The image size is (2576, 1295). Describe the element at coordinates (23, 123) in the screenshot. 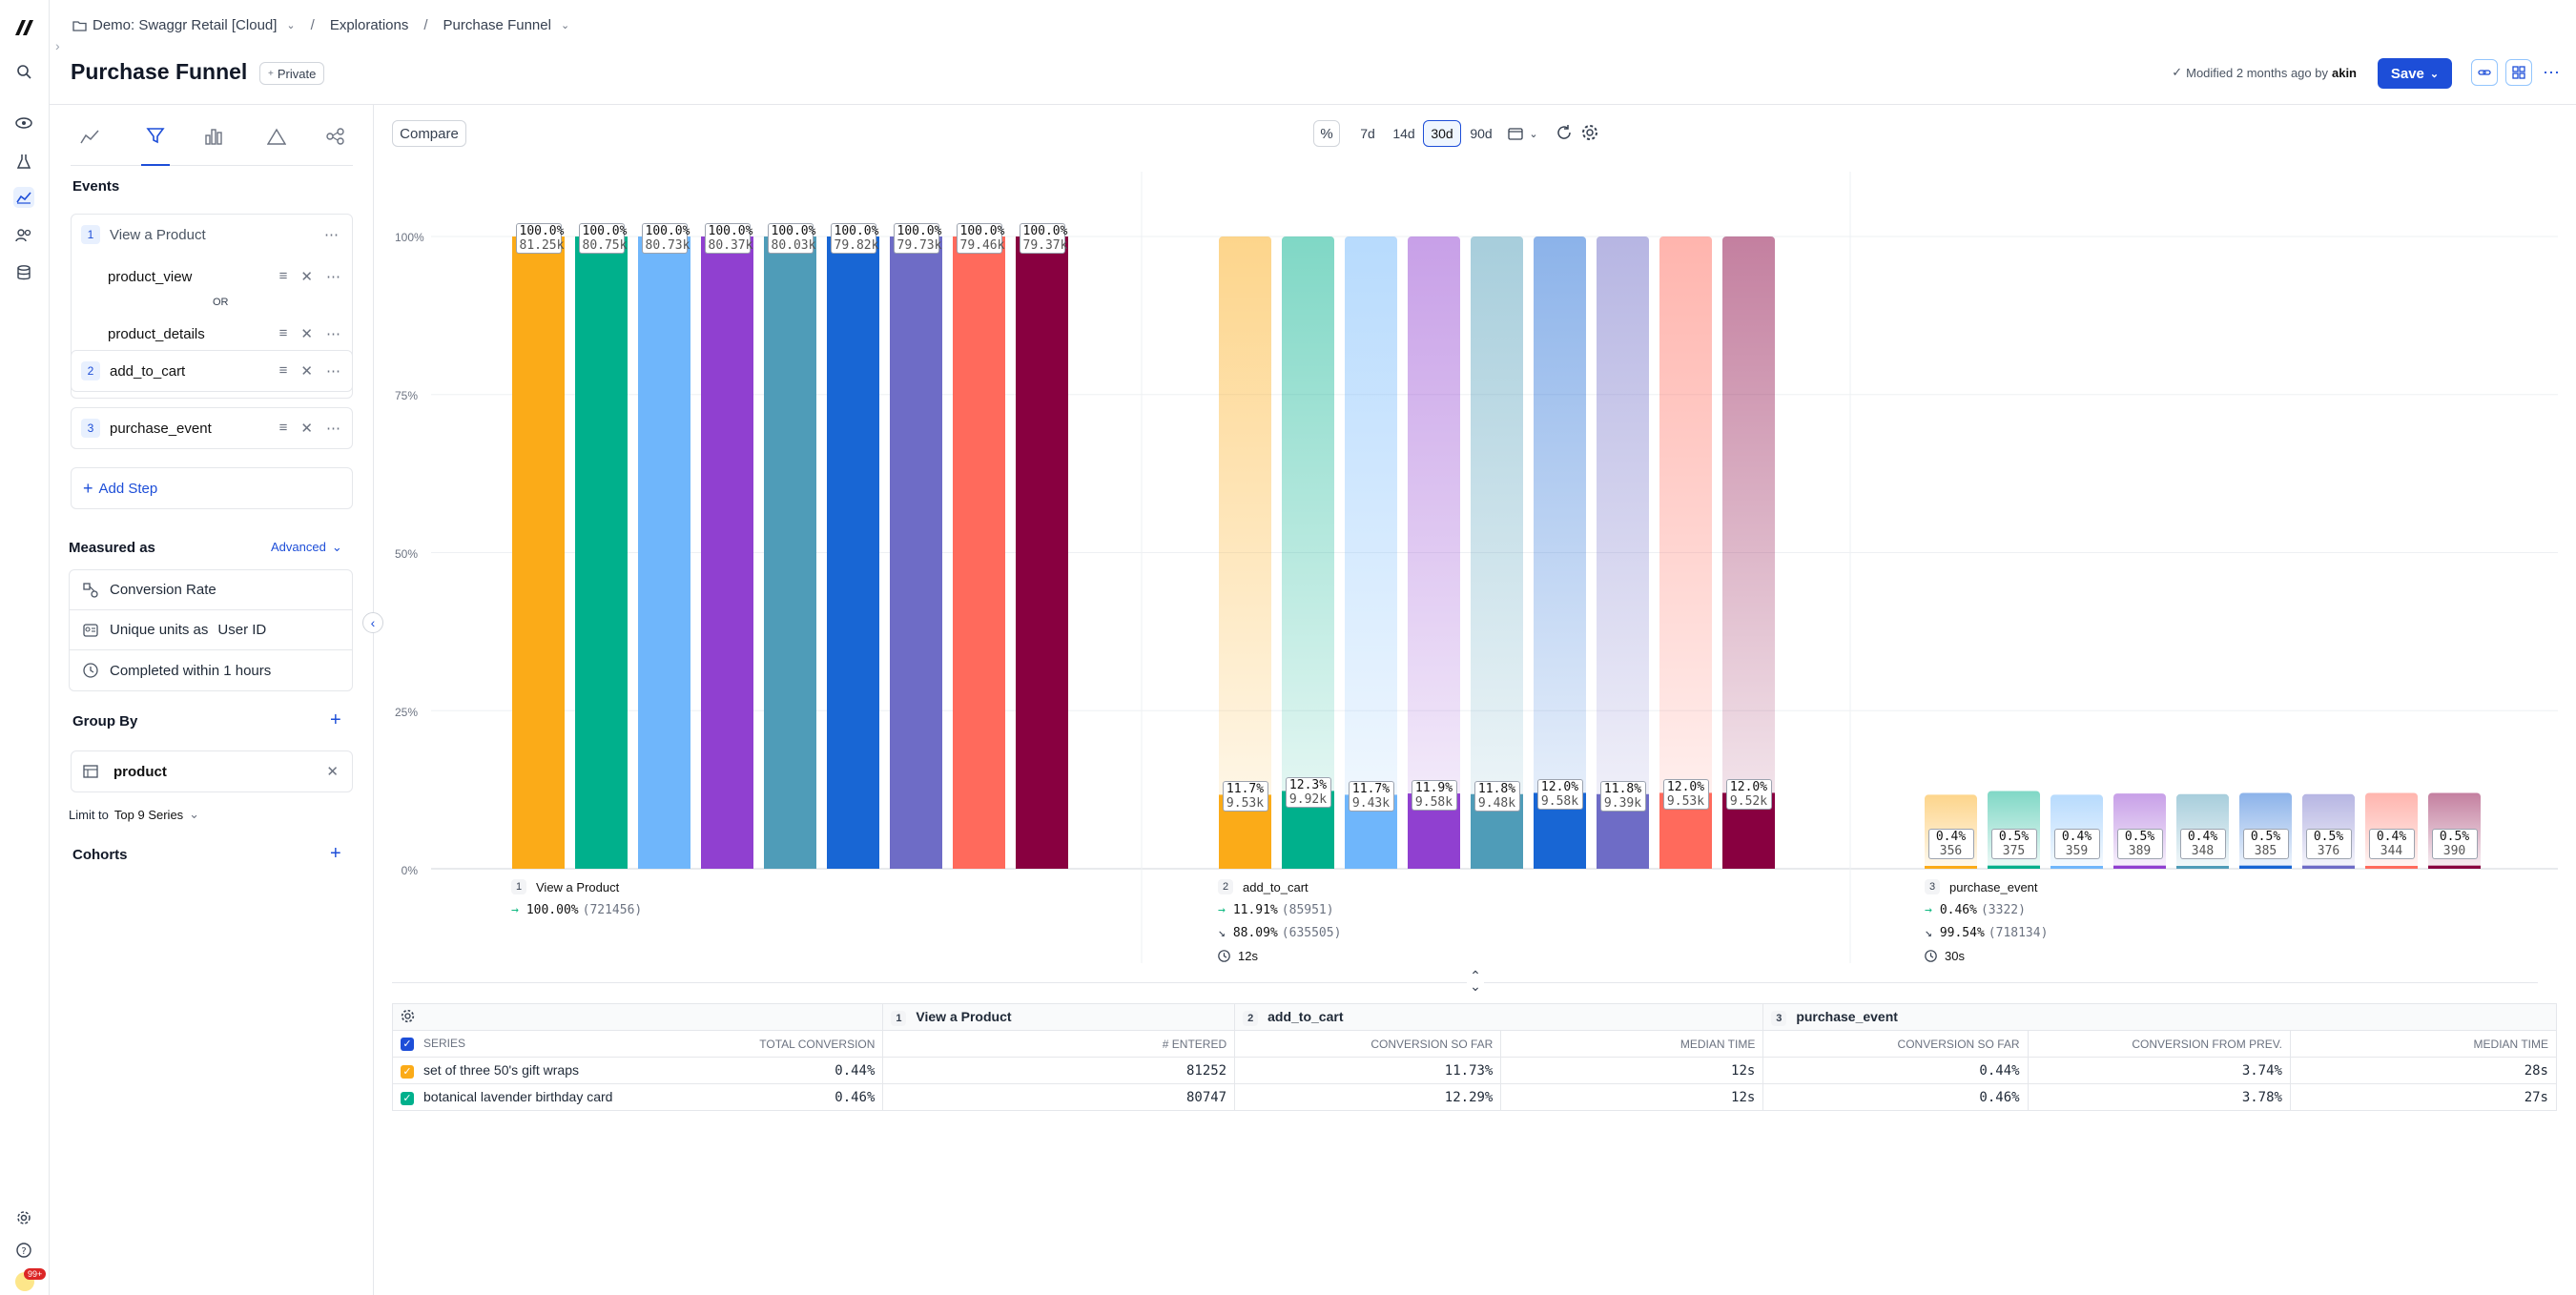

I see `eye-icon` at that location.